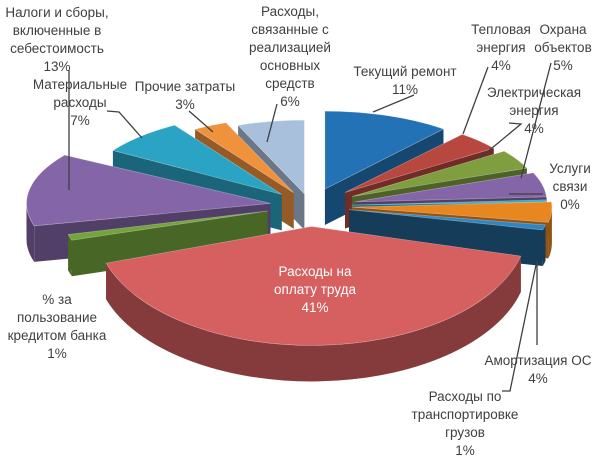 The width and height of the screenshot is (600, 465). What do you see at coordinates (570, 204) in the screenshot?
I see `slice-label-percent: 0%` at bounding box center [570, 204].